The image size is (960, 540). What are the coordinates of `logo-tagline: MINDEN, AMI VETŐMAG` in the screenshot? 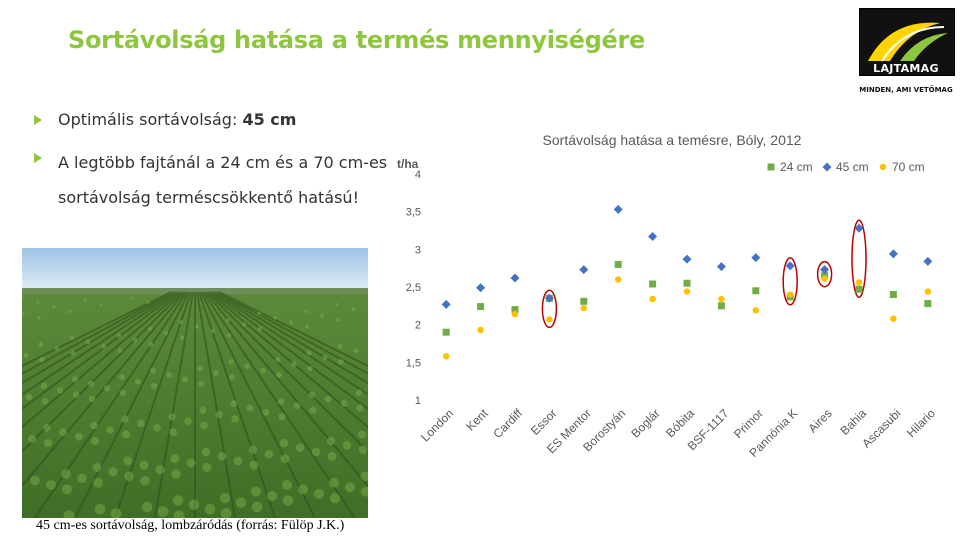 It's located at (906, 90).